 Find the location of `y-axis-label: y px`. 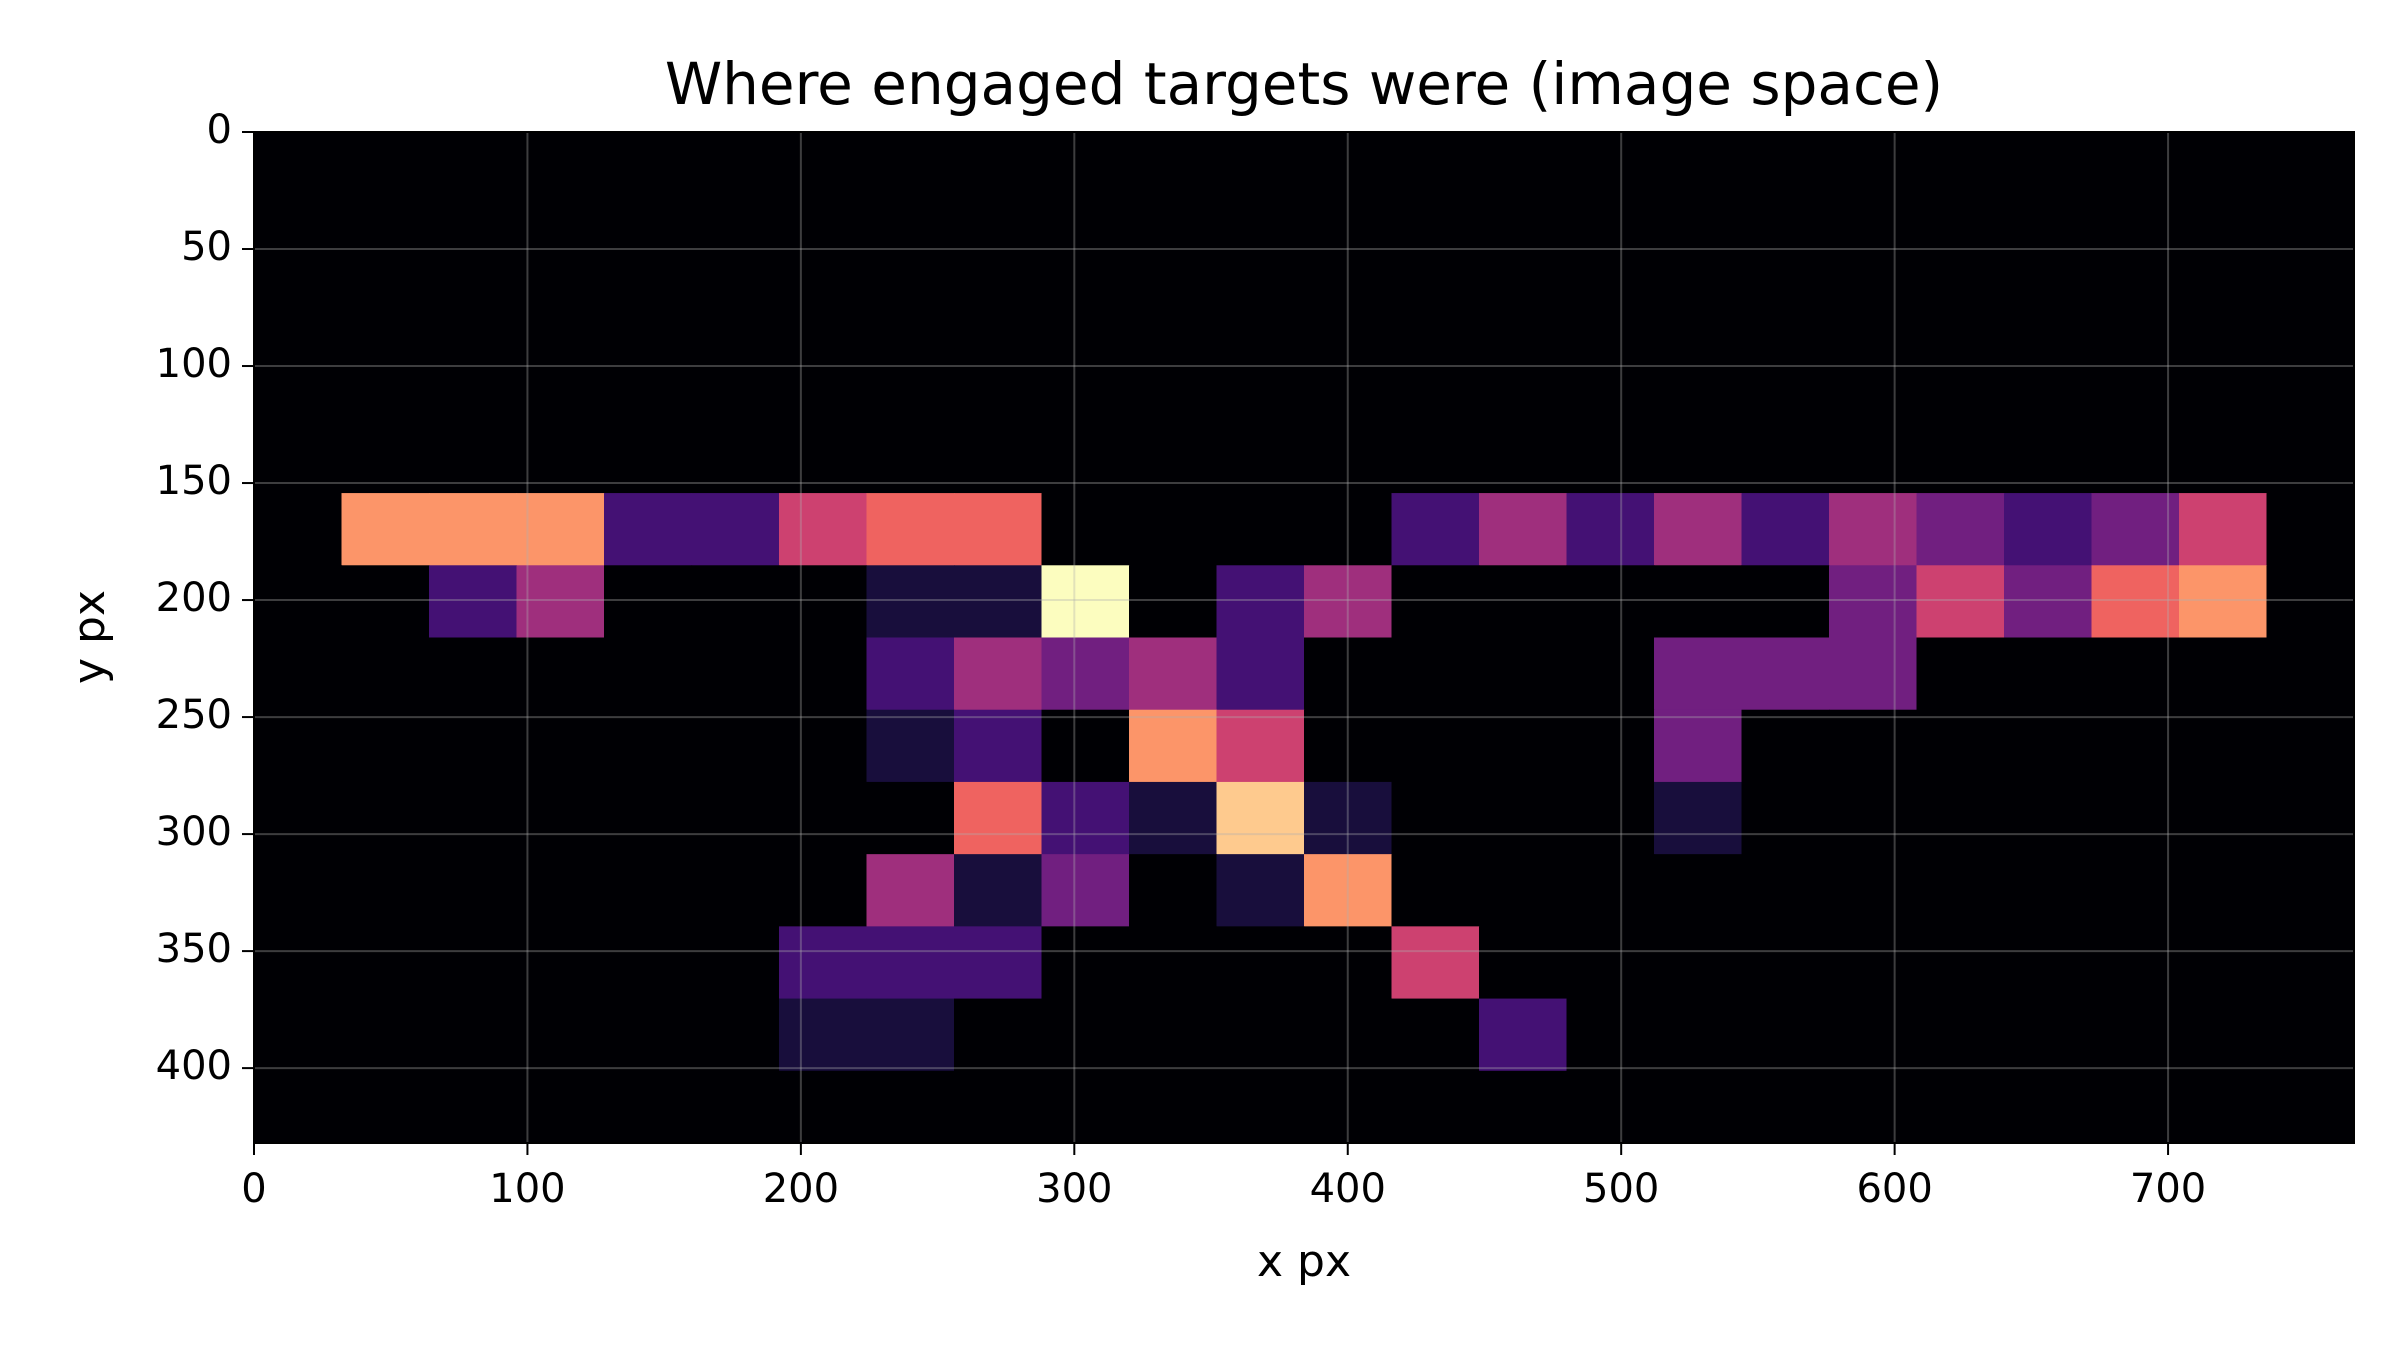

y-axis-label: y px is located at coordinates (89, 637).